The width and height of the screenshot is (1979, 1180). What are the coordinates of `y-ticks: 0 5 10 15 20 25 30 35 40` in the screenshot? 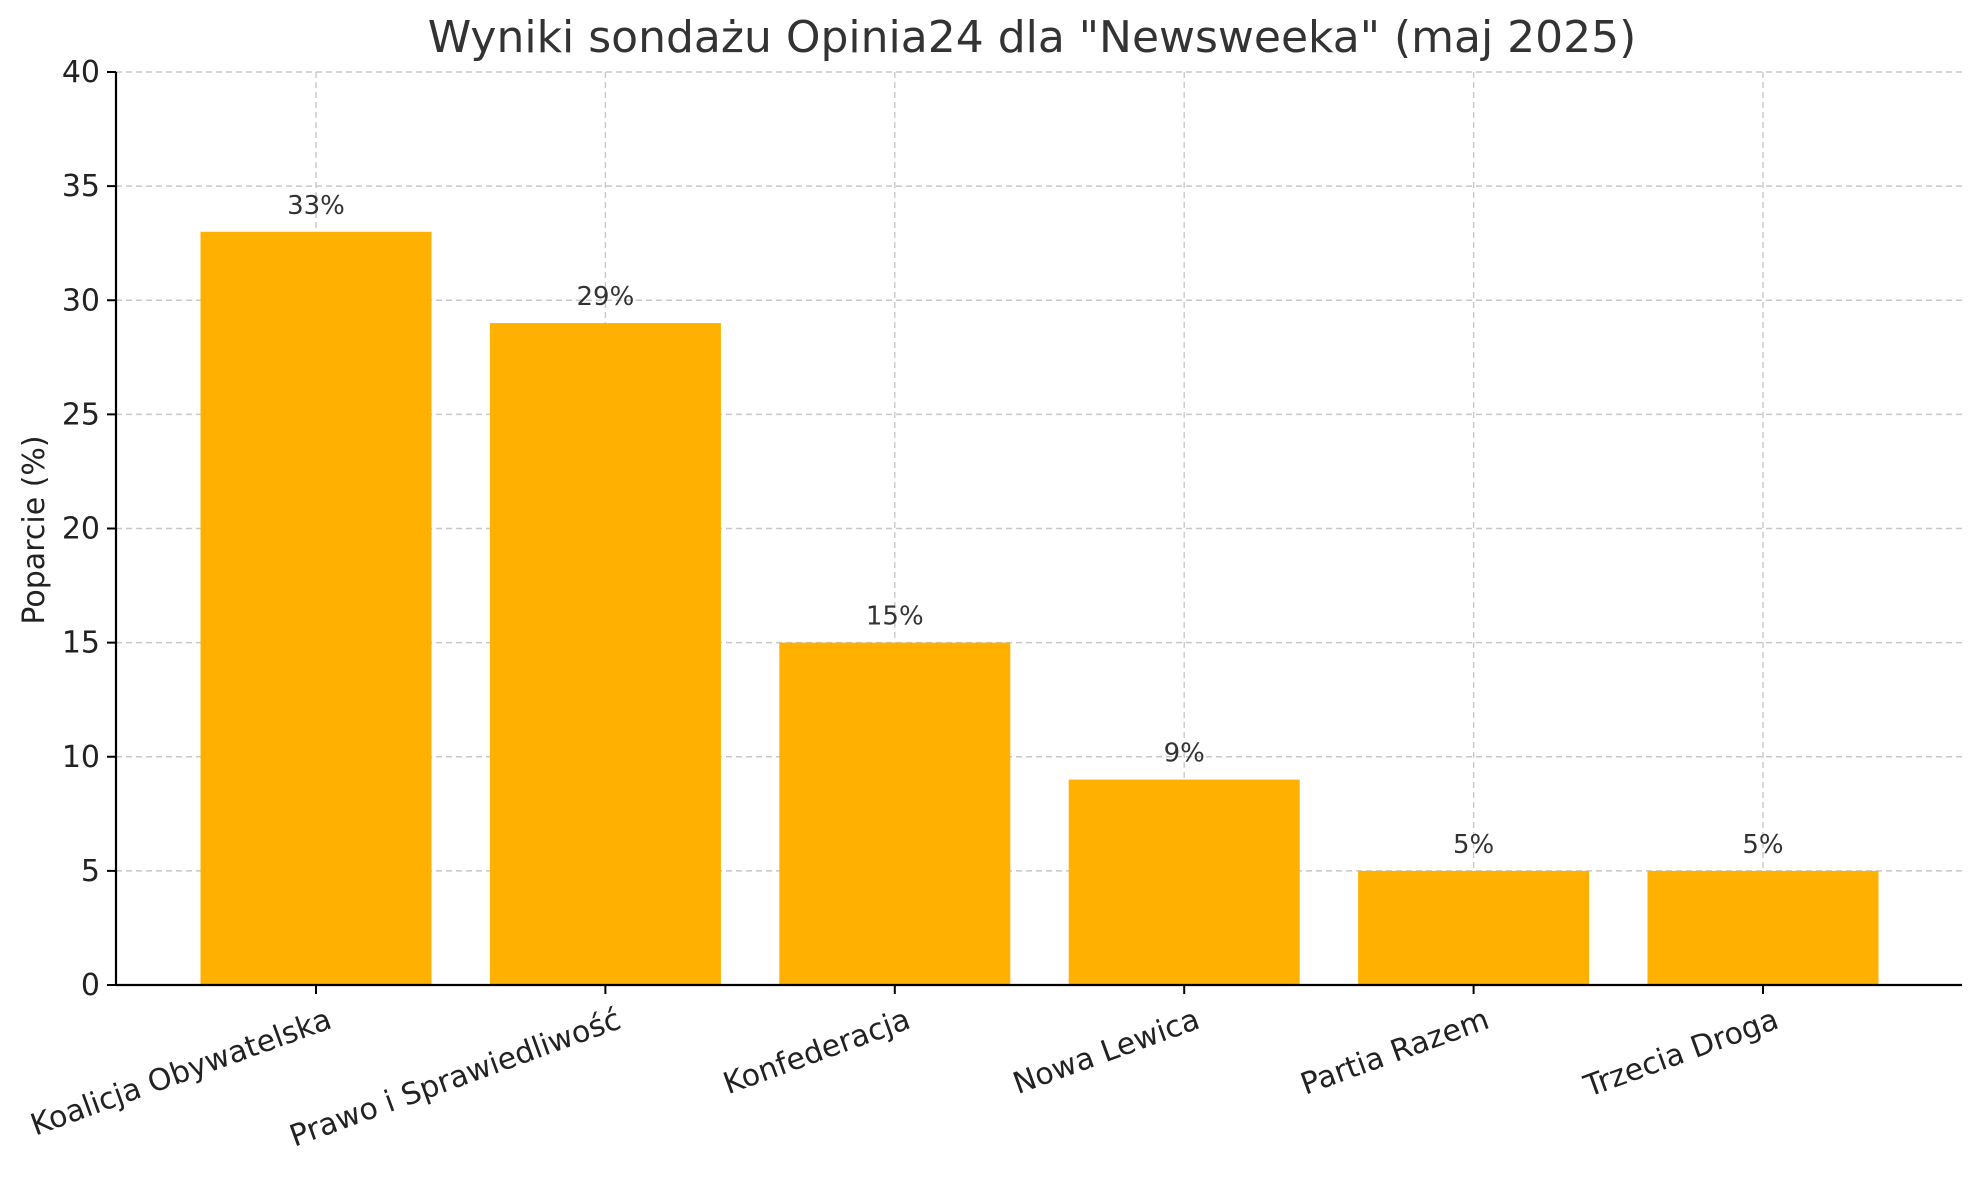 It's located at (89, 529).